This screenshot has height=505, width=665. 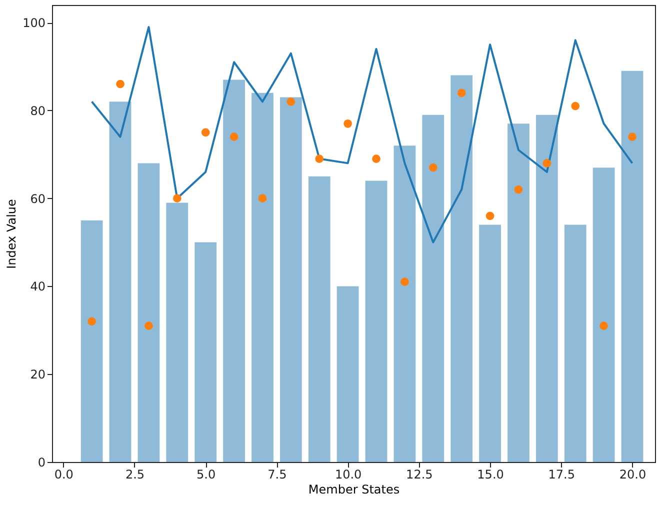 What do you see at coordinates (490, 475) in the screenshot?
I see `x-tick-label: 15.0` at bounding box center [490, 475].